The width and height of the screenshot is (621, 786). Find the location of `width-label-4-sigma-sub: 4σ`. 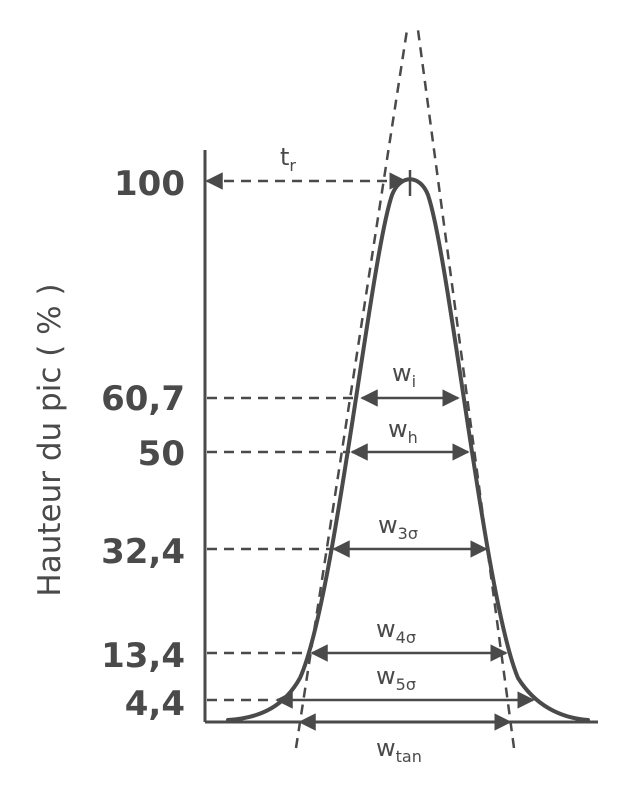

width-label-4-sigma-sub: 4σ is located at coordinates (406, 637).